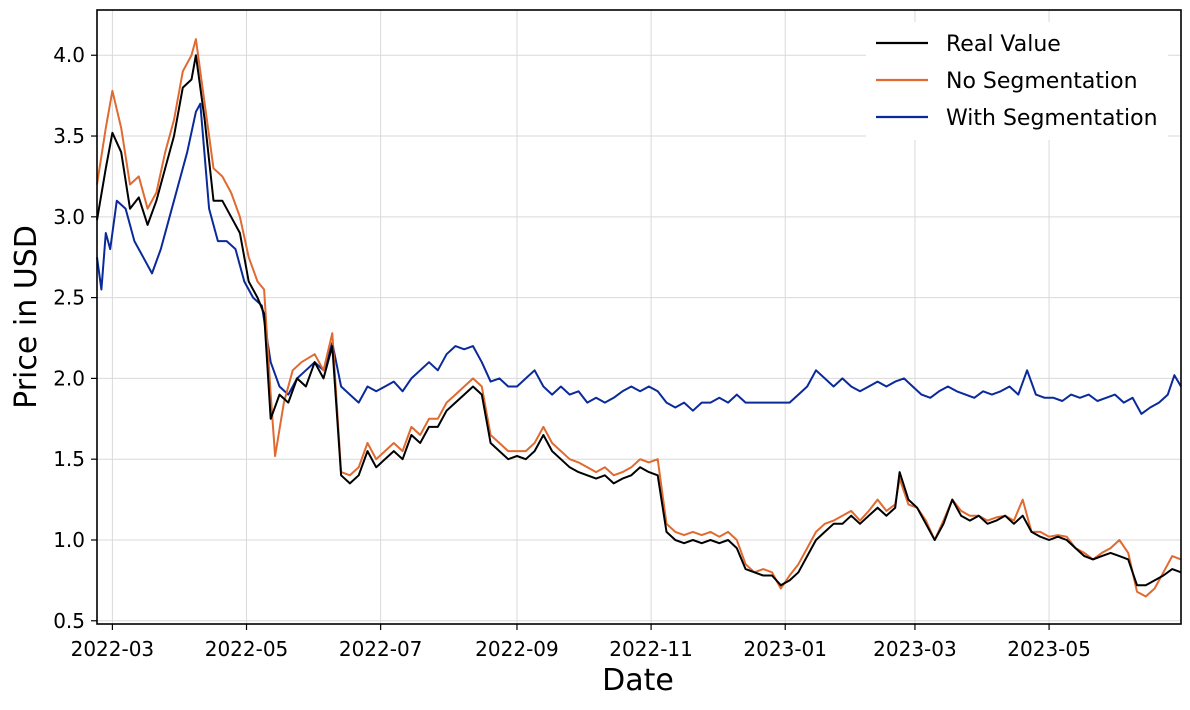  What do you see at coordinates (651, 649) in the screenshot?
I see `x-tick-label: 2022-11` at bounding box center [651, 649].